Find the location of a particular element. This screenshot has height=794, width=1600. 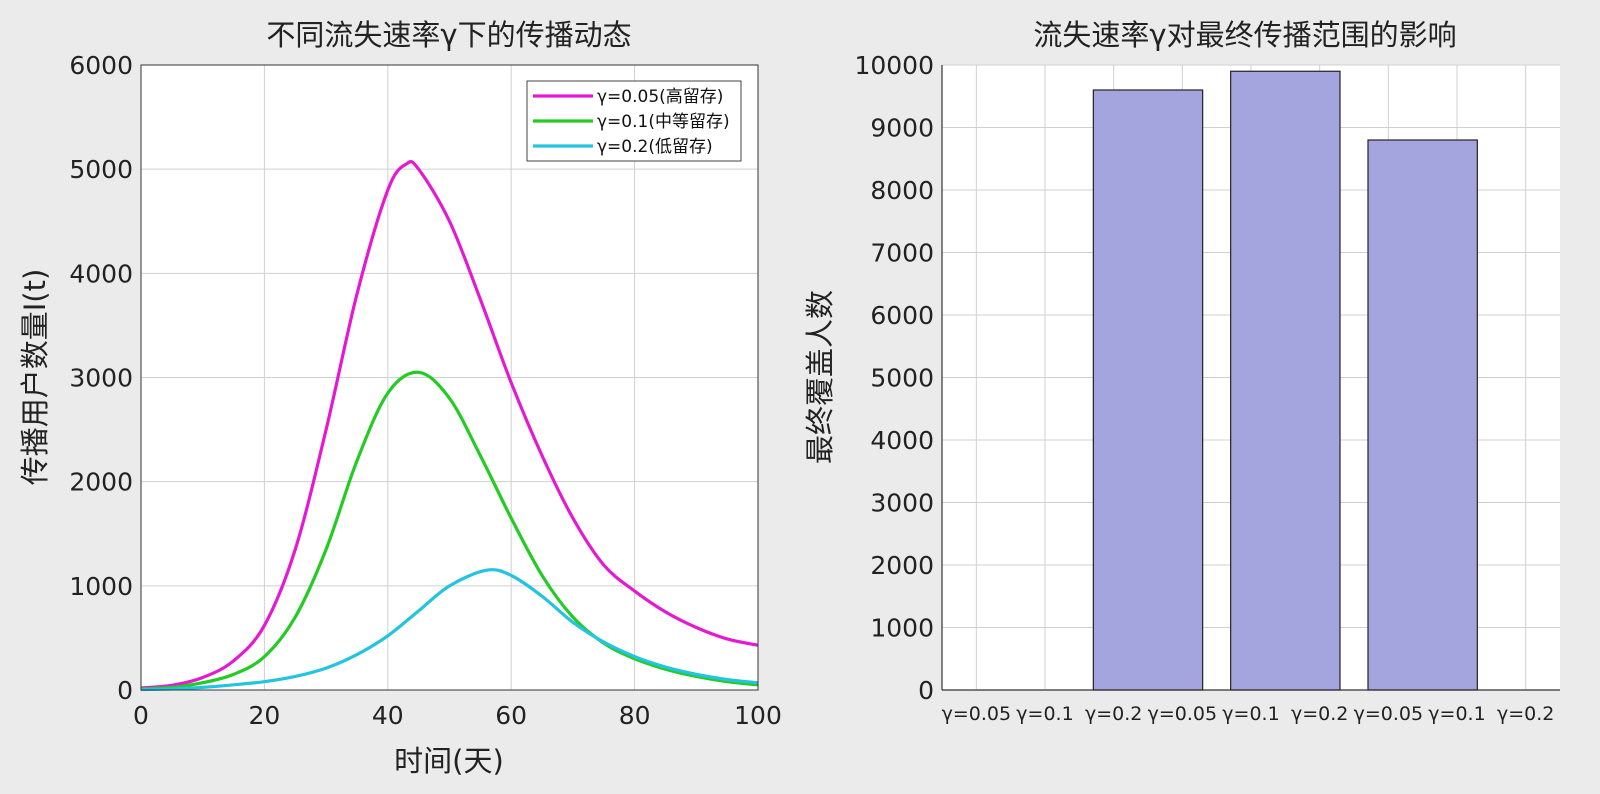

bar-chart-ylabel: 最终覆盖人数 is located at coordinates (820, 377).